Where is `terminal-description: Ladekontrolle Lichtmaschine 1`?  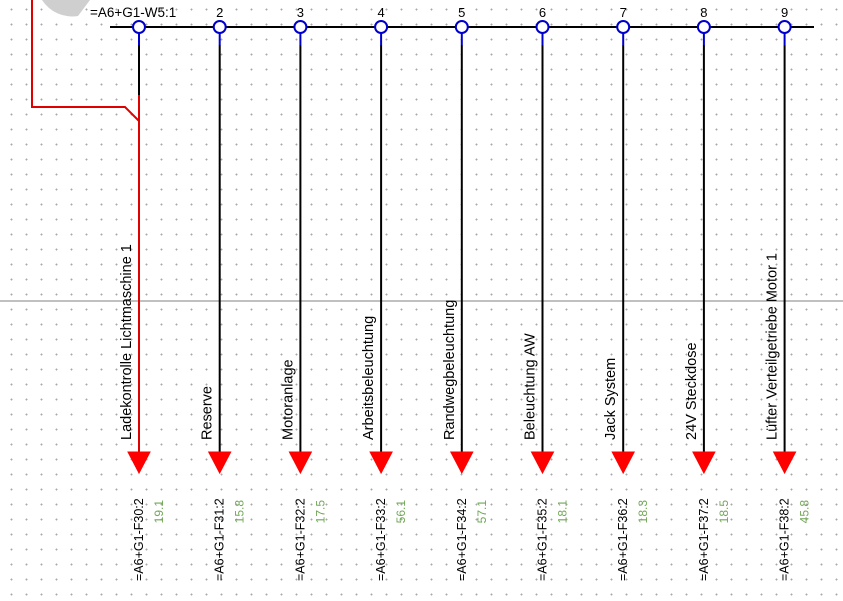 terminal-description: Ladekontrolle Lichtmaschine 1 is located at coordinates (127, 342).